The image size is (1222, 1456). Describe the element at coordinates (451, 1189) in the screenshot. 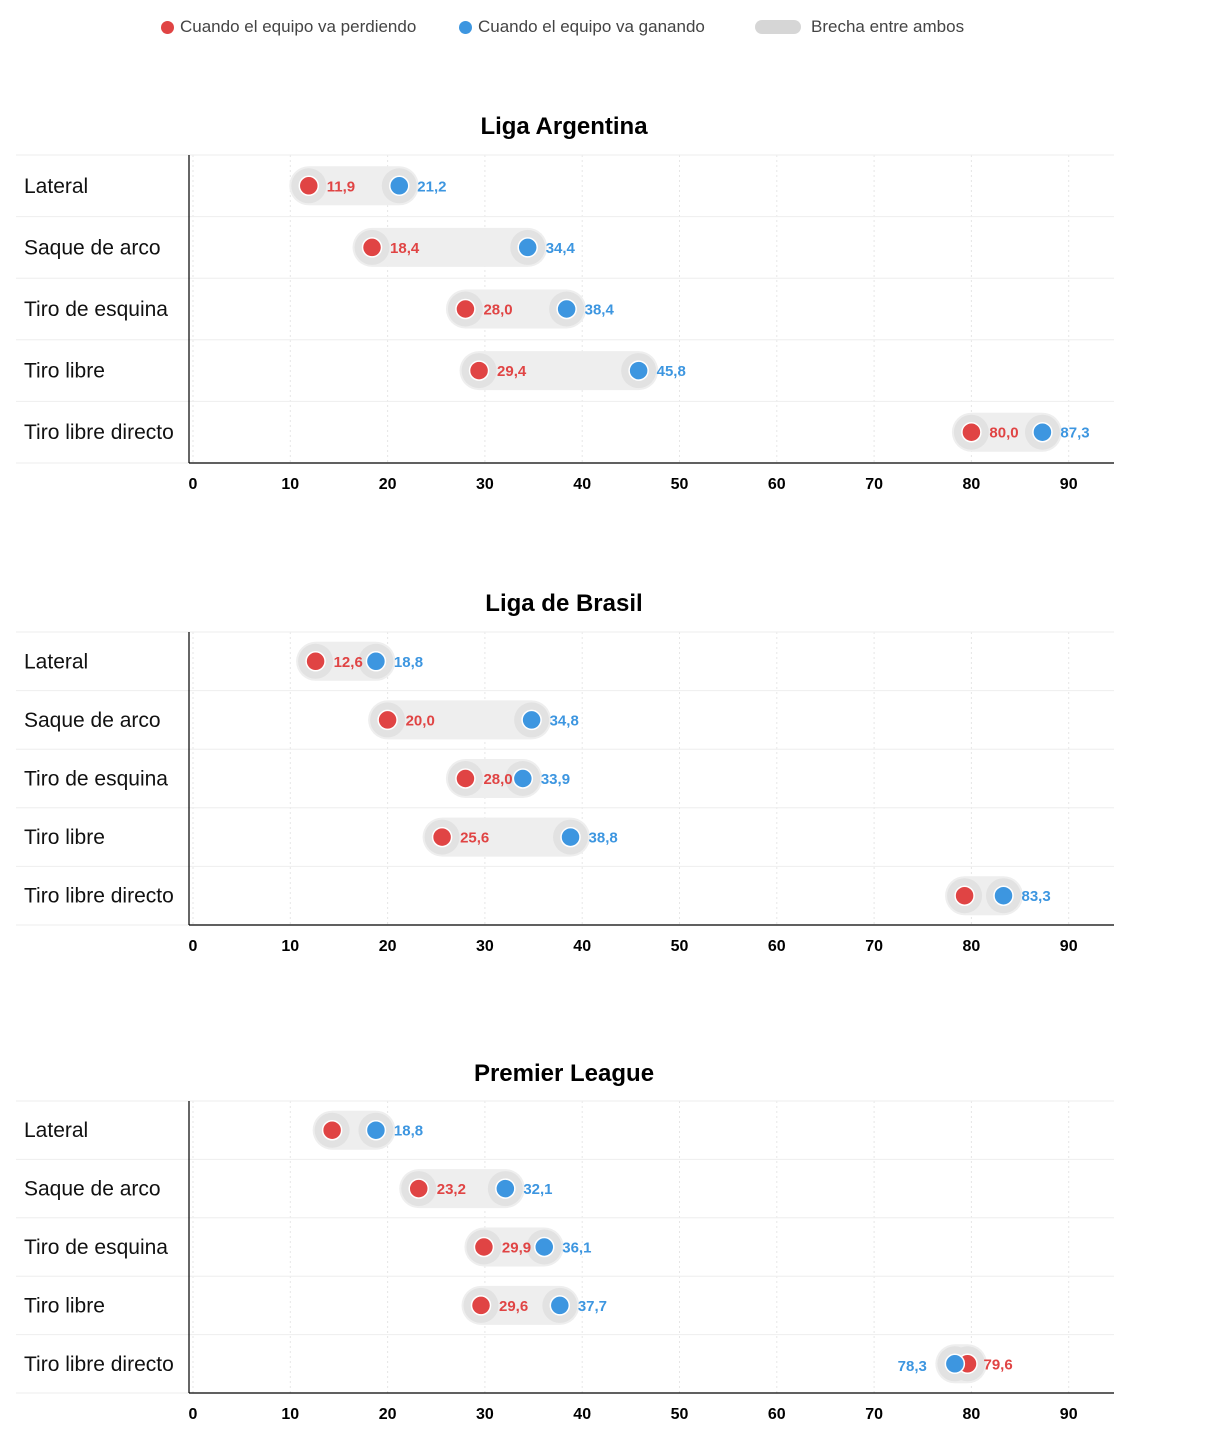

I see `losing-value-label: 23,2` at that location.